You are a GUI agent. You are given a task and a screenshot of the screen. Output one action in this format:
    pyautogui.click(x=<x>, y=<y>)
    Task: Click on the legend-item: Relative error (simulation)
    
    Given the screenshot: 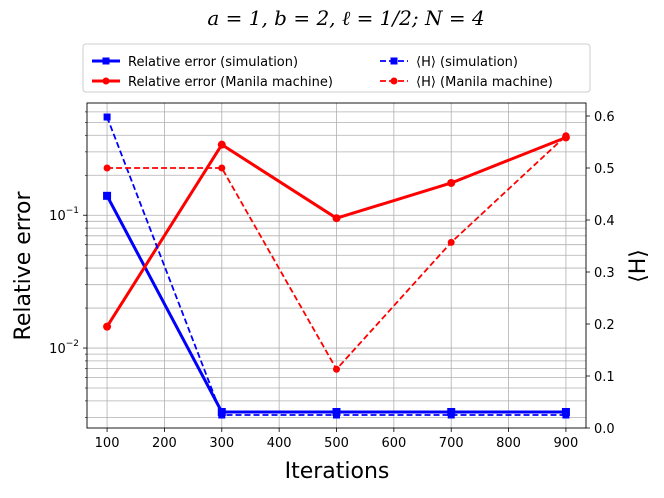 What is the action you would take?
    pyautogui.click(x=195, y=62)
    